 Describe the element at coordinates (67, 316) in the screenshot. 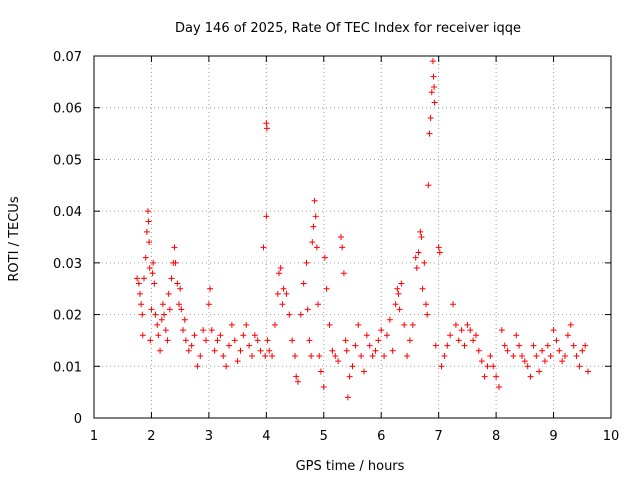

I see `y-tick-label: 0.02` at that location.